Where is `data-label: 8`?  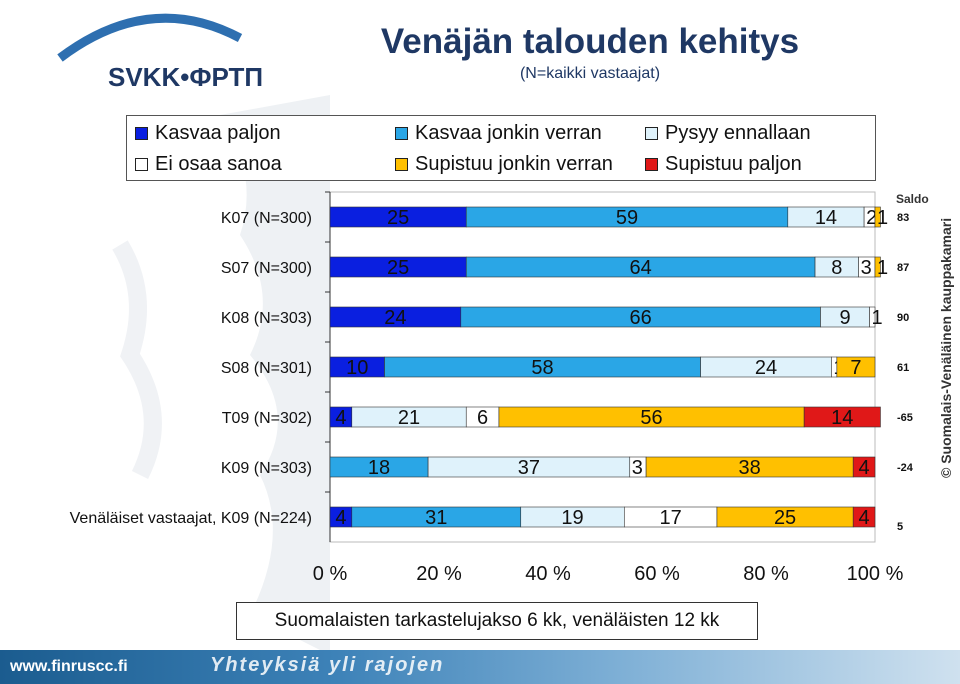
data-label: 8 is located at coordinates (836, 268).